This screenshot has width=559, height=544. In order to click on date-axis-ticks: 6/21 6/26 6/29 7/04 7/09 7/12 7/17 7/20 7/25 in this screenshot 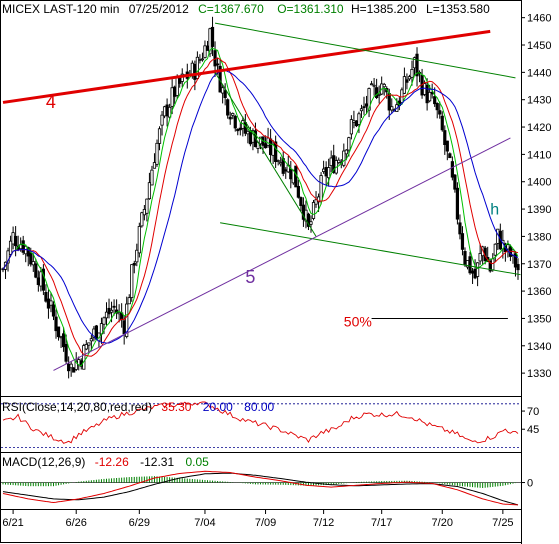, I will do `click(258, 519)`.